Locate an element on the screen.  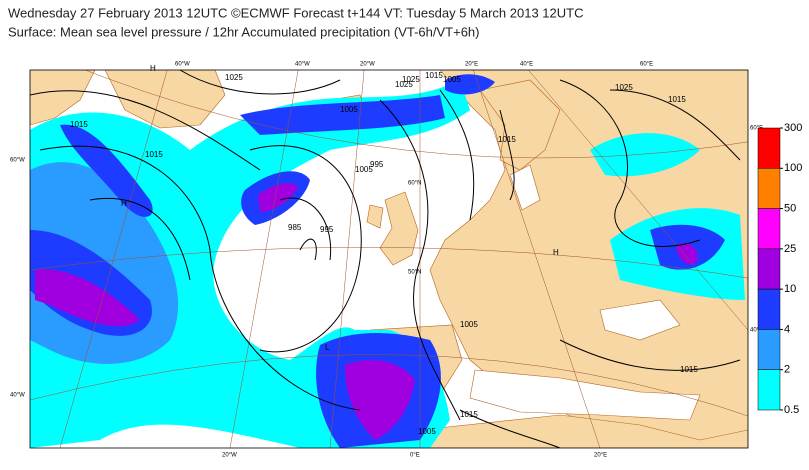
graticule-label: 0°E is located at coordinates (415, 456).